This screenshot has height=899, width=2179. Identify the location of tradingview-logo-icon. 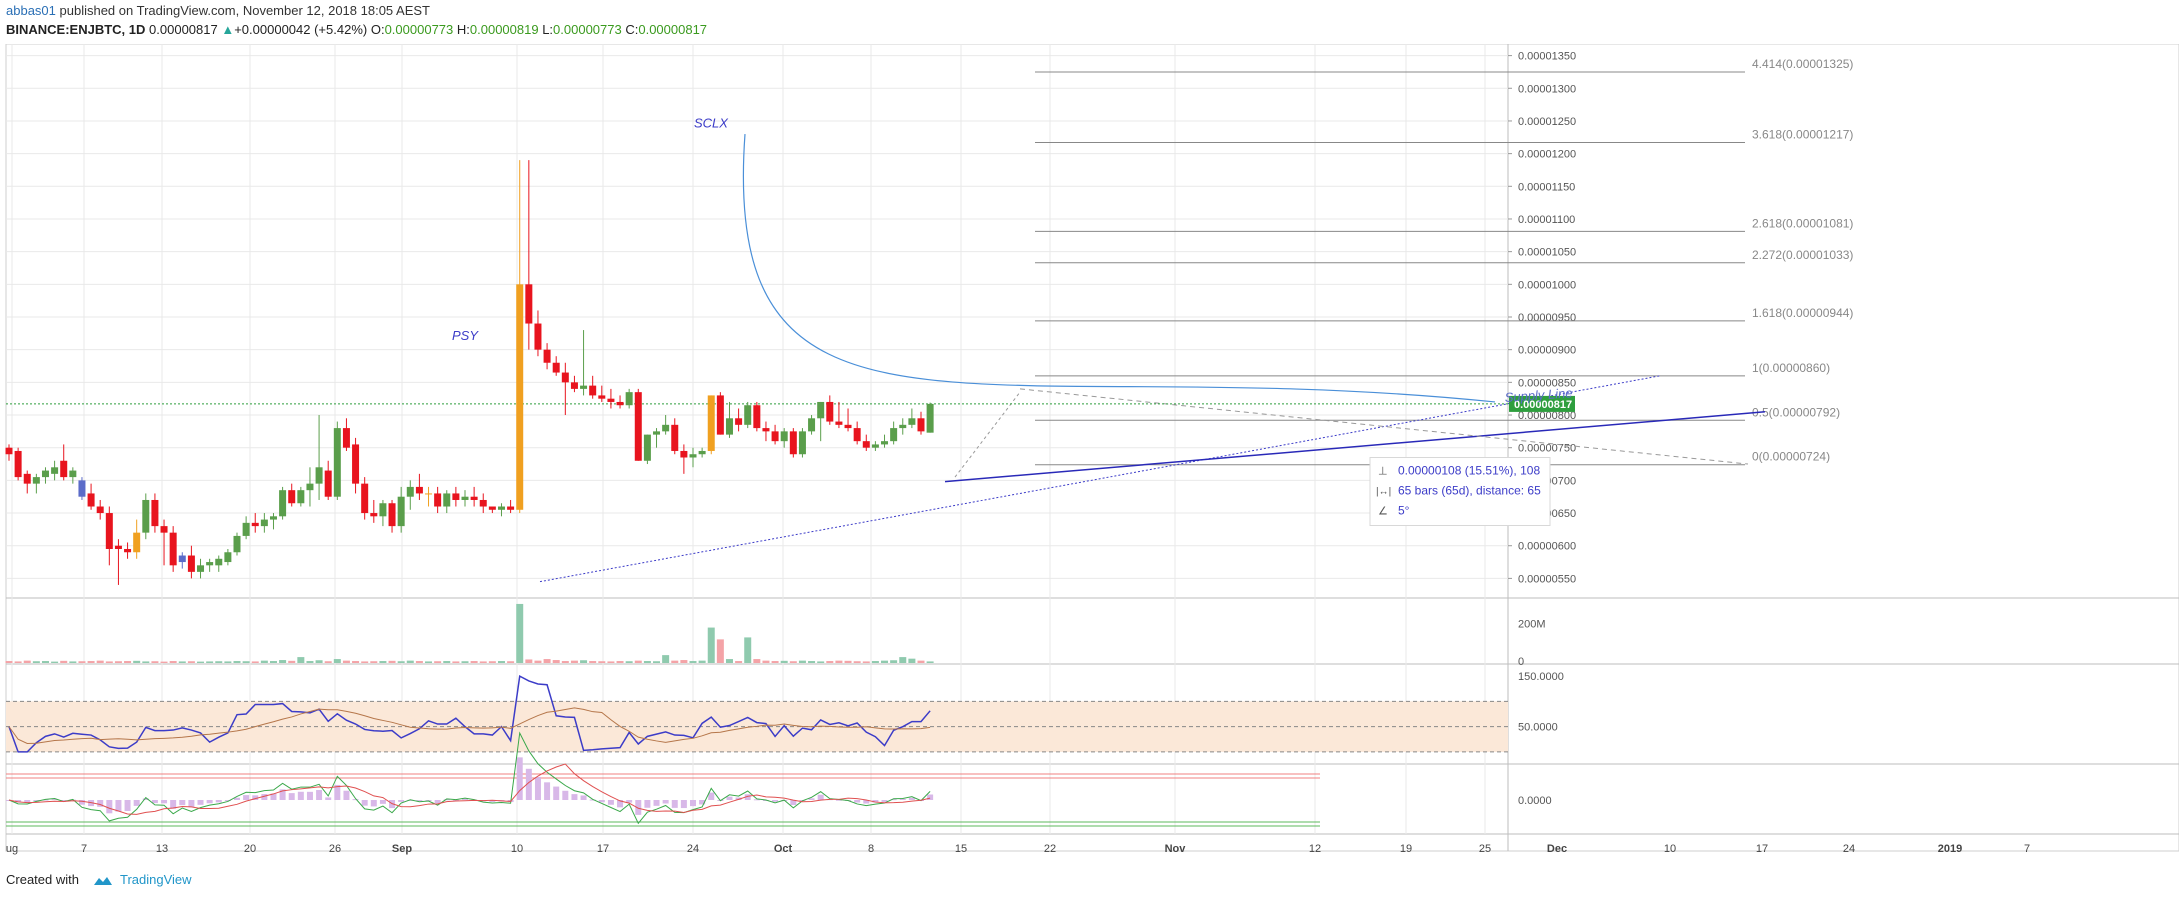
(102, 880).